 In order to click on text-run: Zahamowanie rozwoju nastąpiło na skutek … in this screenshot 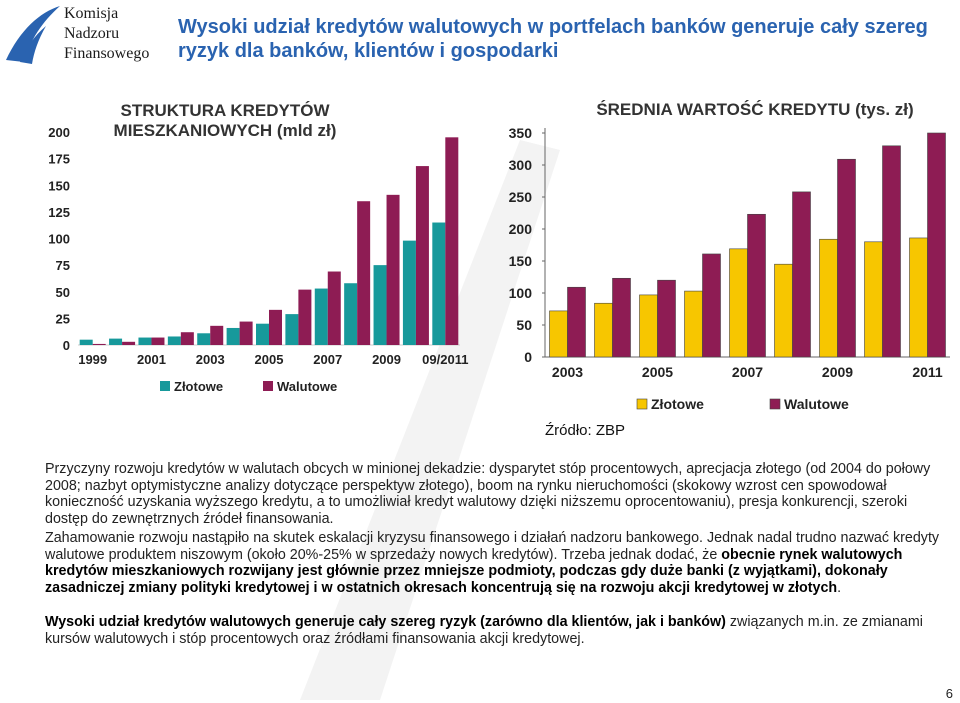, I will do `click(492, 546)`.